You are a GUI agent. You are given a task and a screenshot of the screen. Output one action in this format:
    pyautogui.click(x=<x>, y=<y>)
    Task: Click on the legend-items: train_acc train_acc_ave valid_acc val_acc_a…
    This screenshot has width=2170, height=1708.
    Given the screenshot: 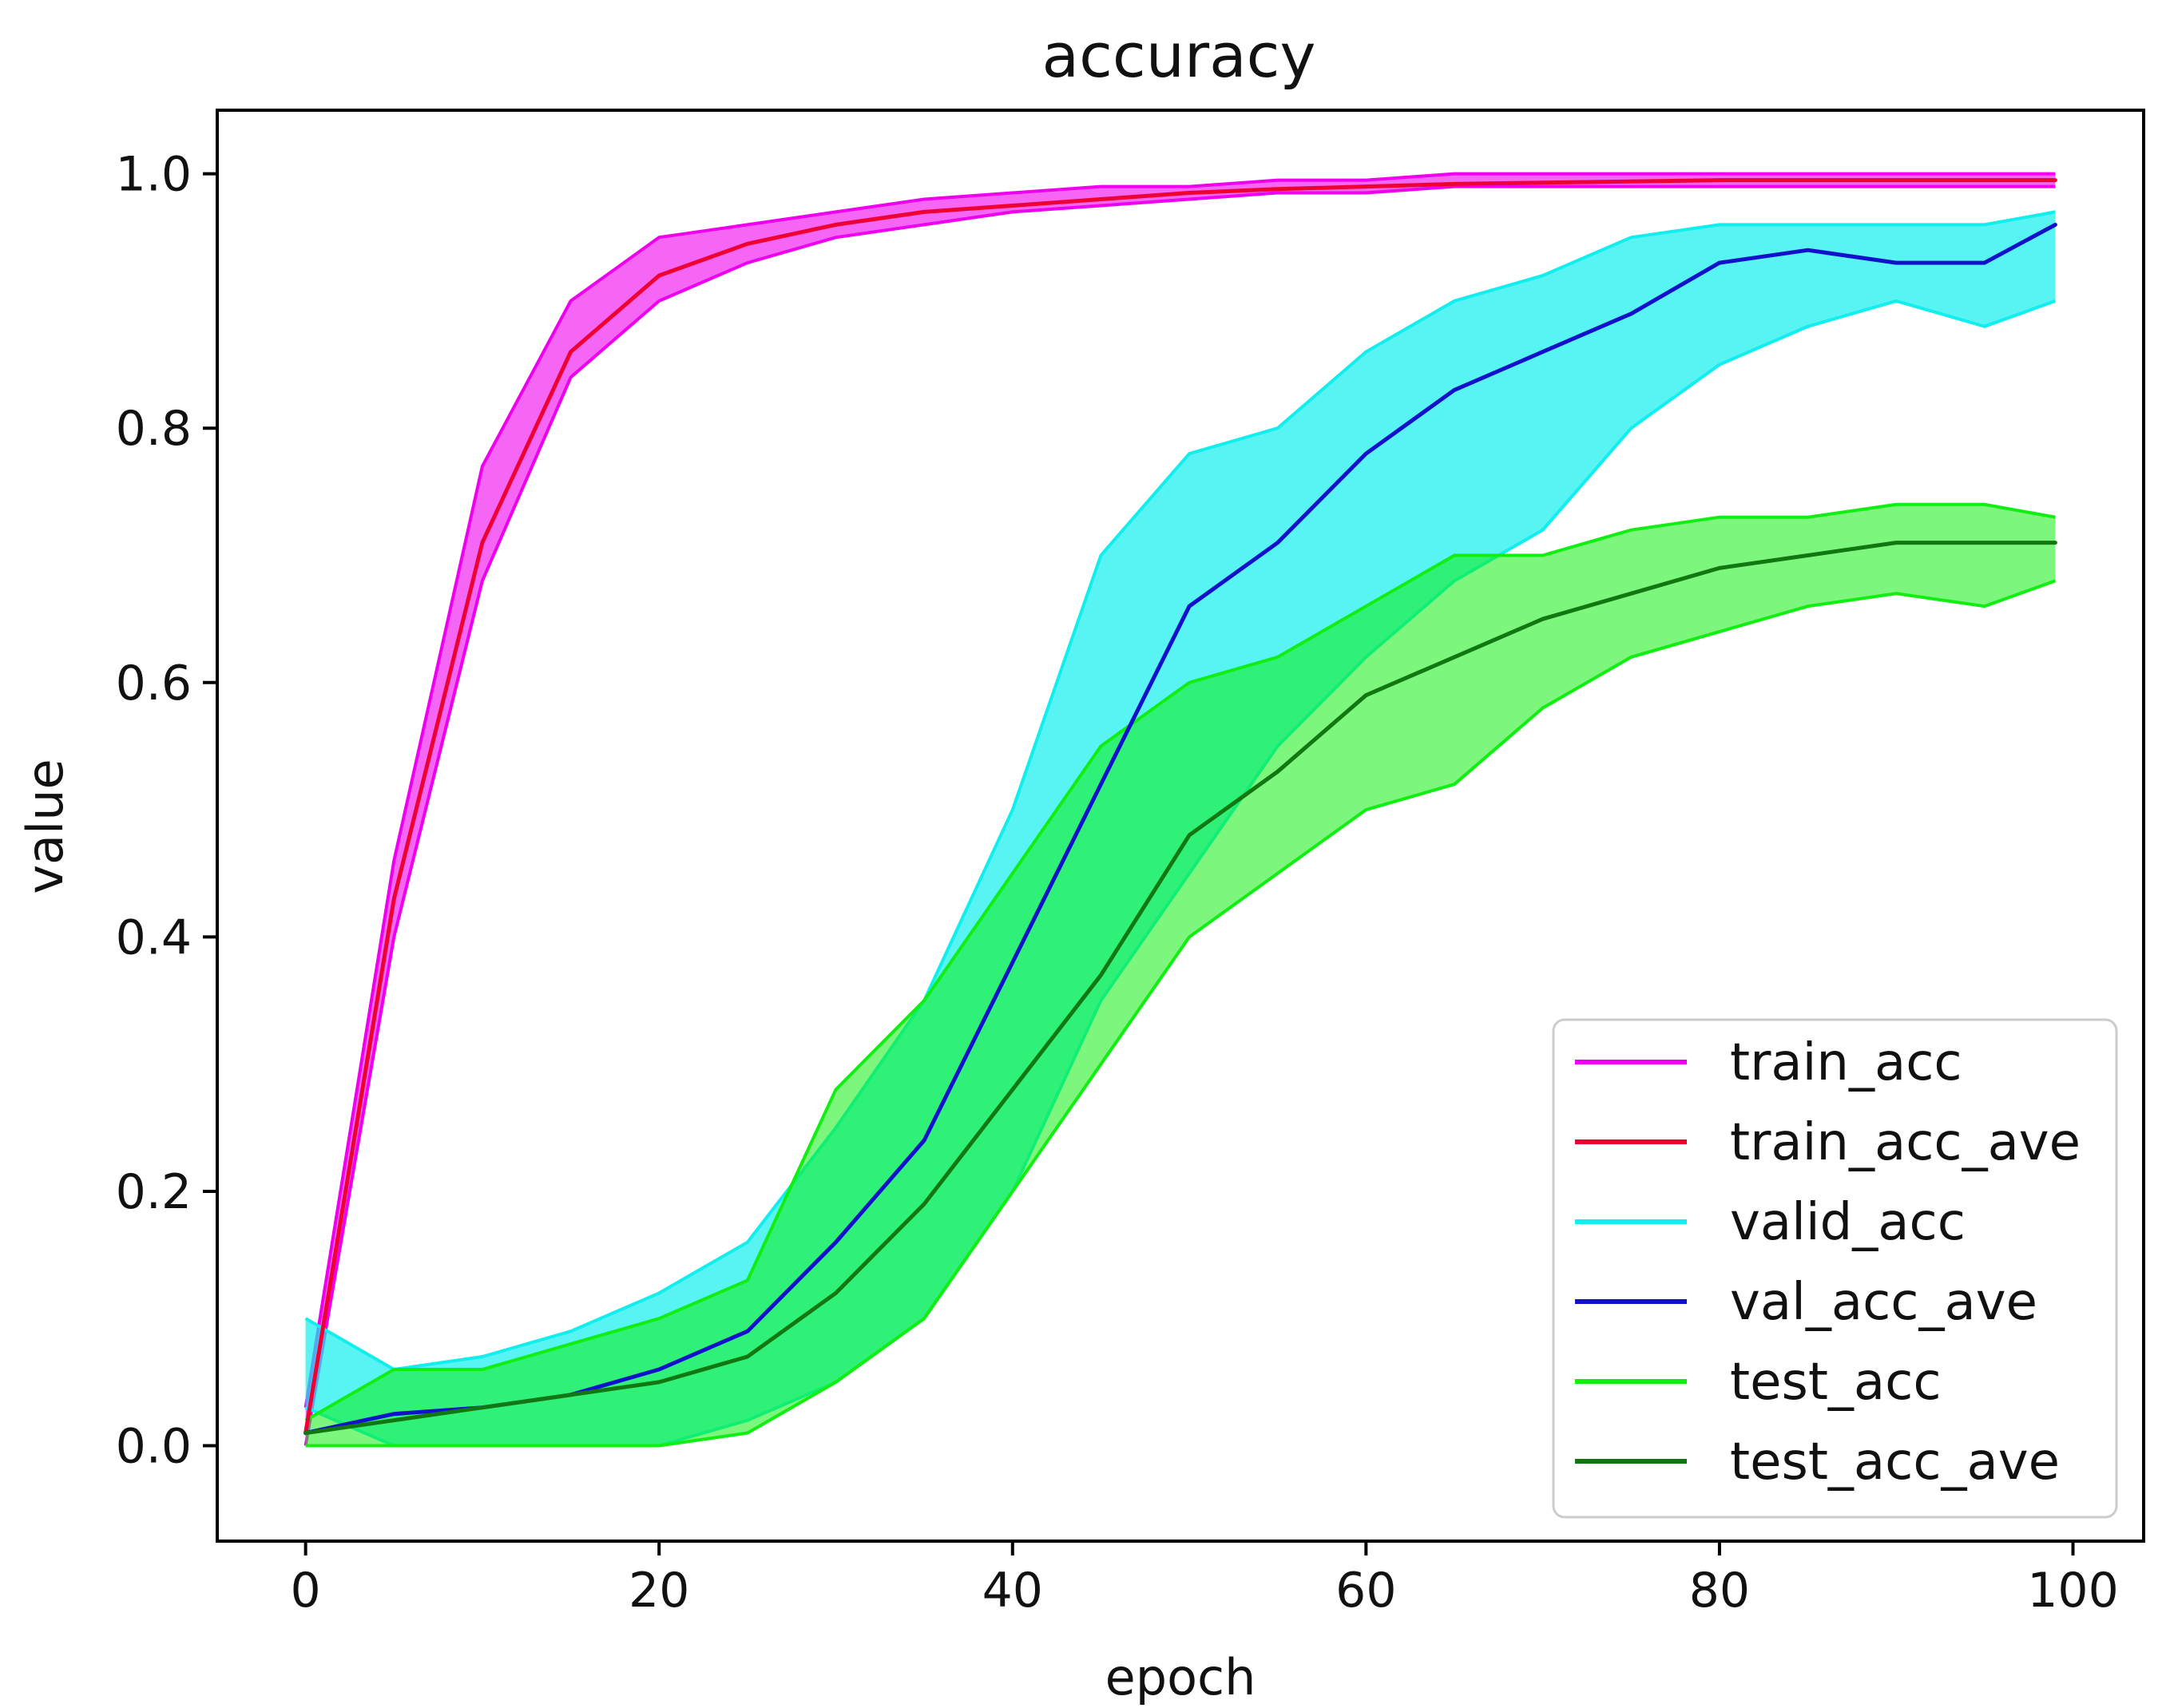 What is the action you would take?
    pyautogui.click(x=1828, y=1262)
    